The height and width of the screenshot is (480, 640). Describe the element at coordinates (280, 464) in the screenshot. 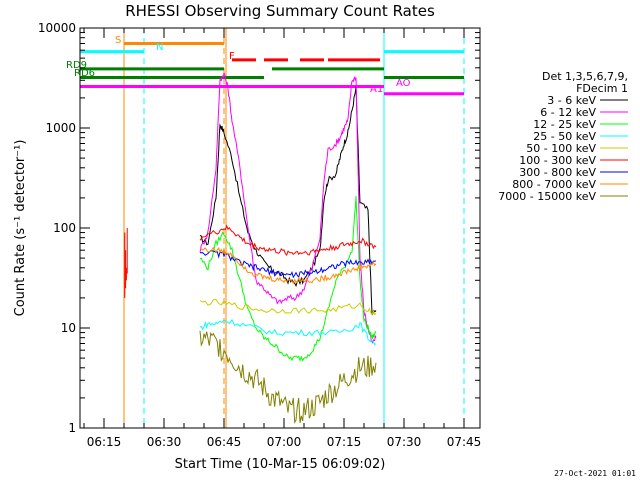

I see `x-axis-label: Start Time (10-Mar-15 06:09:02)` at that location.